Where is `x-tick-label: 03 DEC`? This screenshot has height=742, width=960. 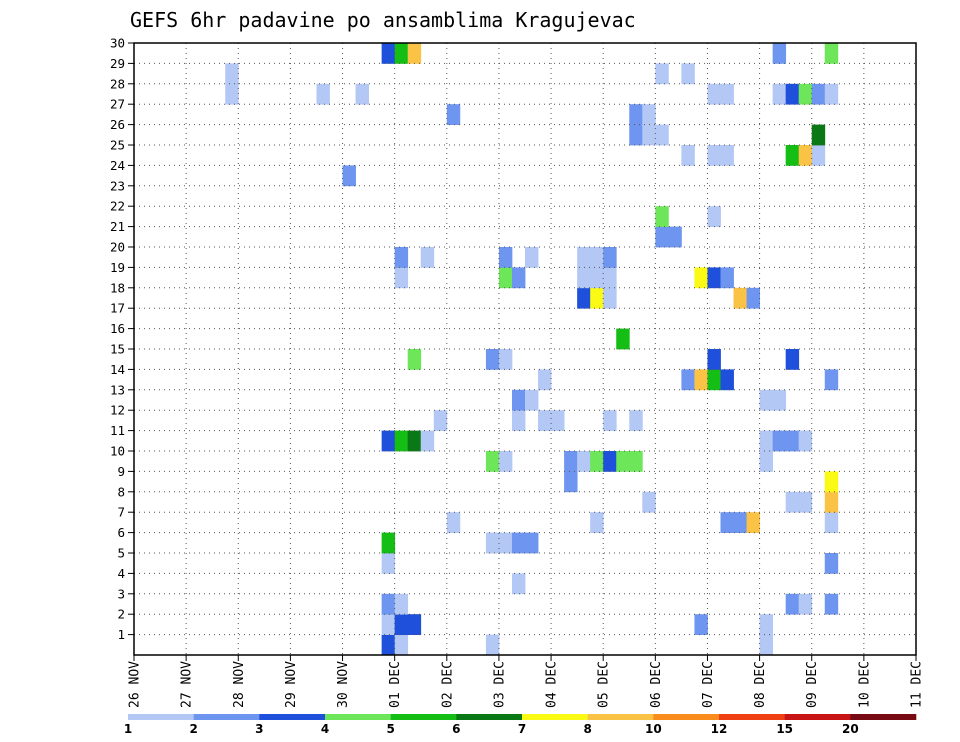 x-tick-label: 03 DEC is located at coordinates (499, 684).